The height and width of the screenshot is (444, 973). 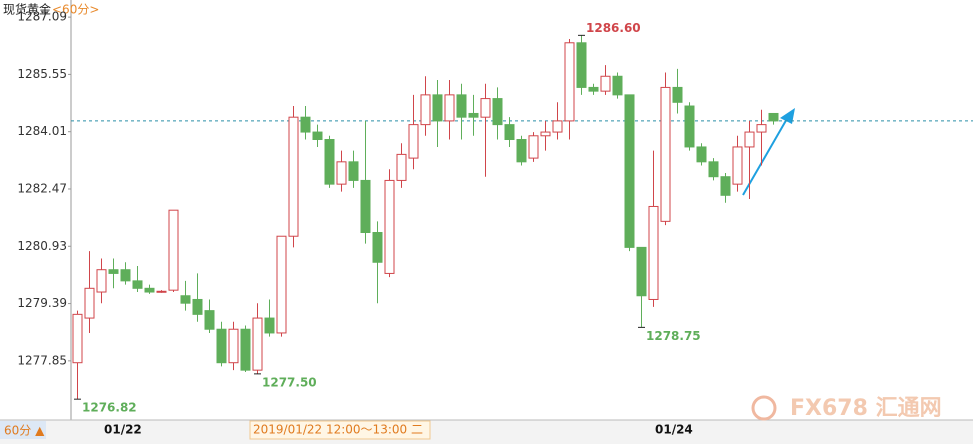 I want to click on y-tick-label: 1279.39, so click(x=42, y=303).